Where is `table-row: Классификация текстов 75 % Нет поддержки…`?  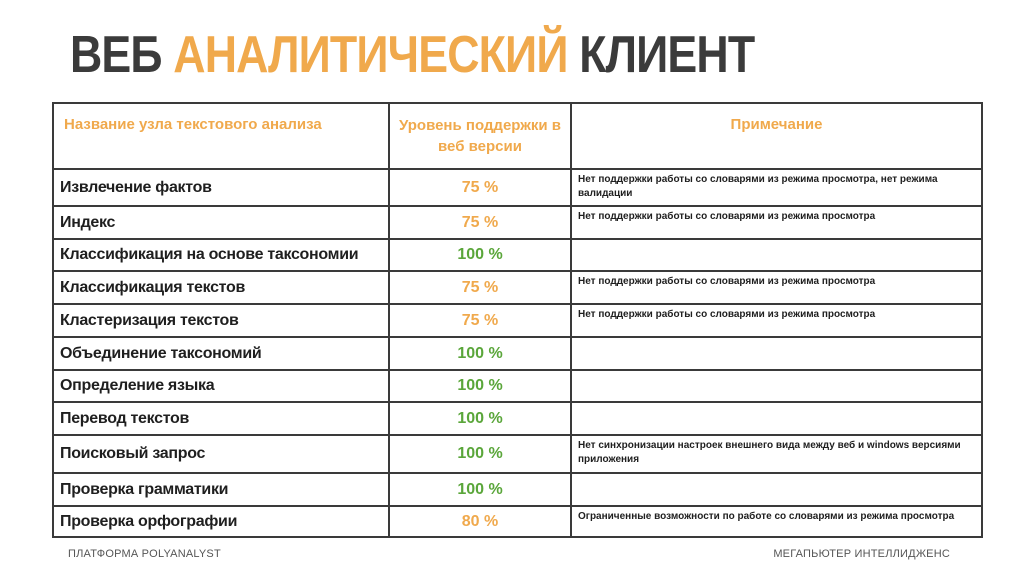
table-row: Классификация текстов 75 % Нет поддержки… is located at coordinates (517, 287).